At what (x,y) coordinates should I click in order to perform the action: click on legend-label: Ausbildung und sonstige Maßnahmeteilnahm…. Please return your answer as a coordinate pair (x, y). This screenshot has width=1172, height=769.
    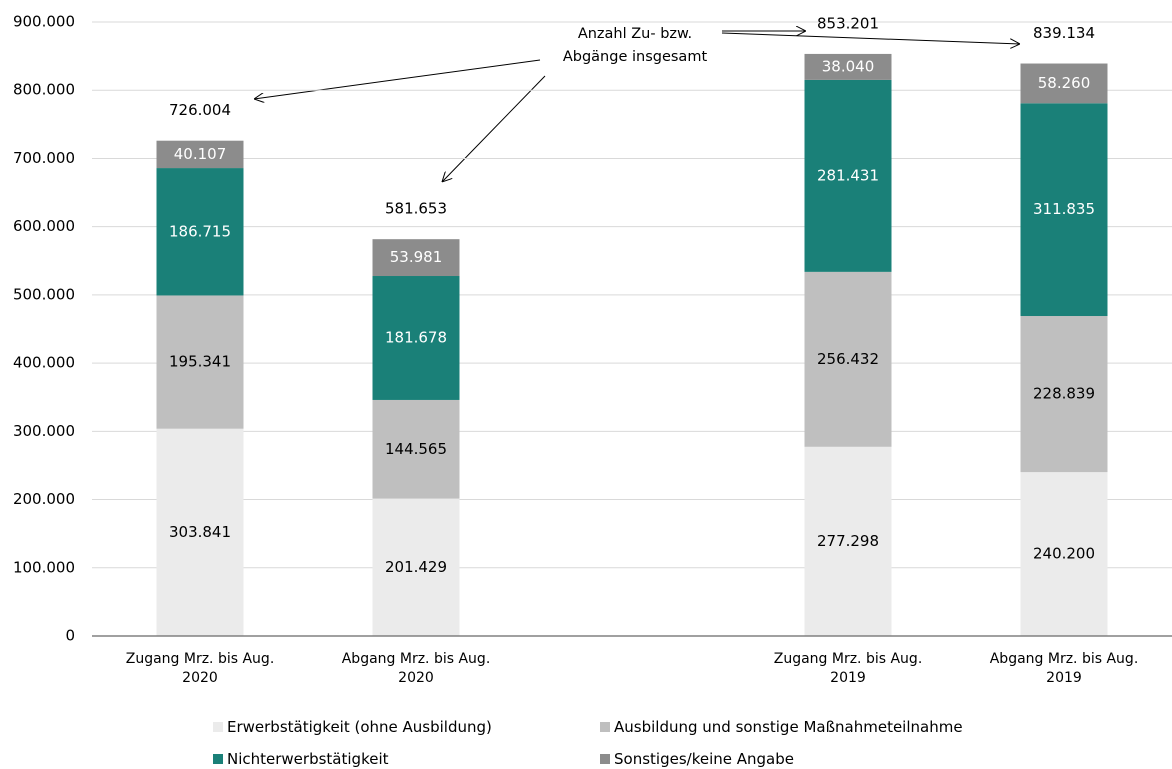
    Looking at the image, I should click on (788, 727).